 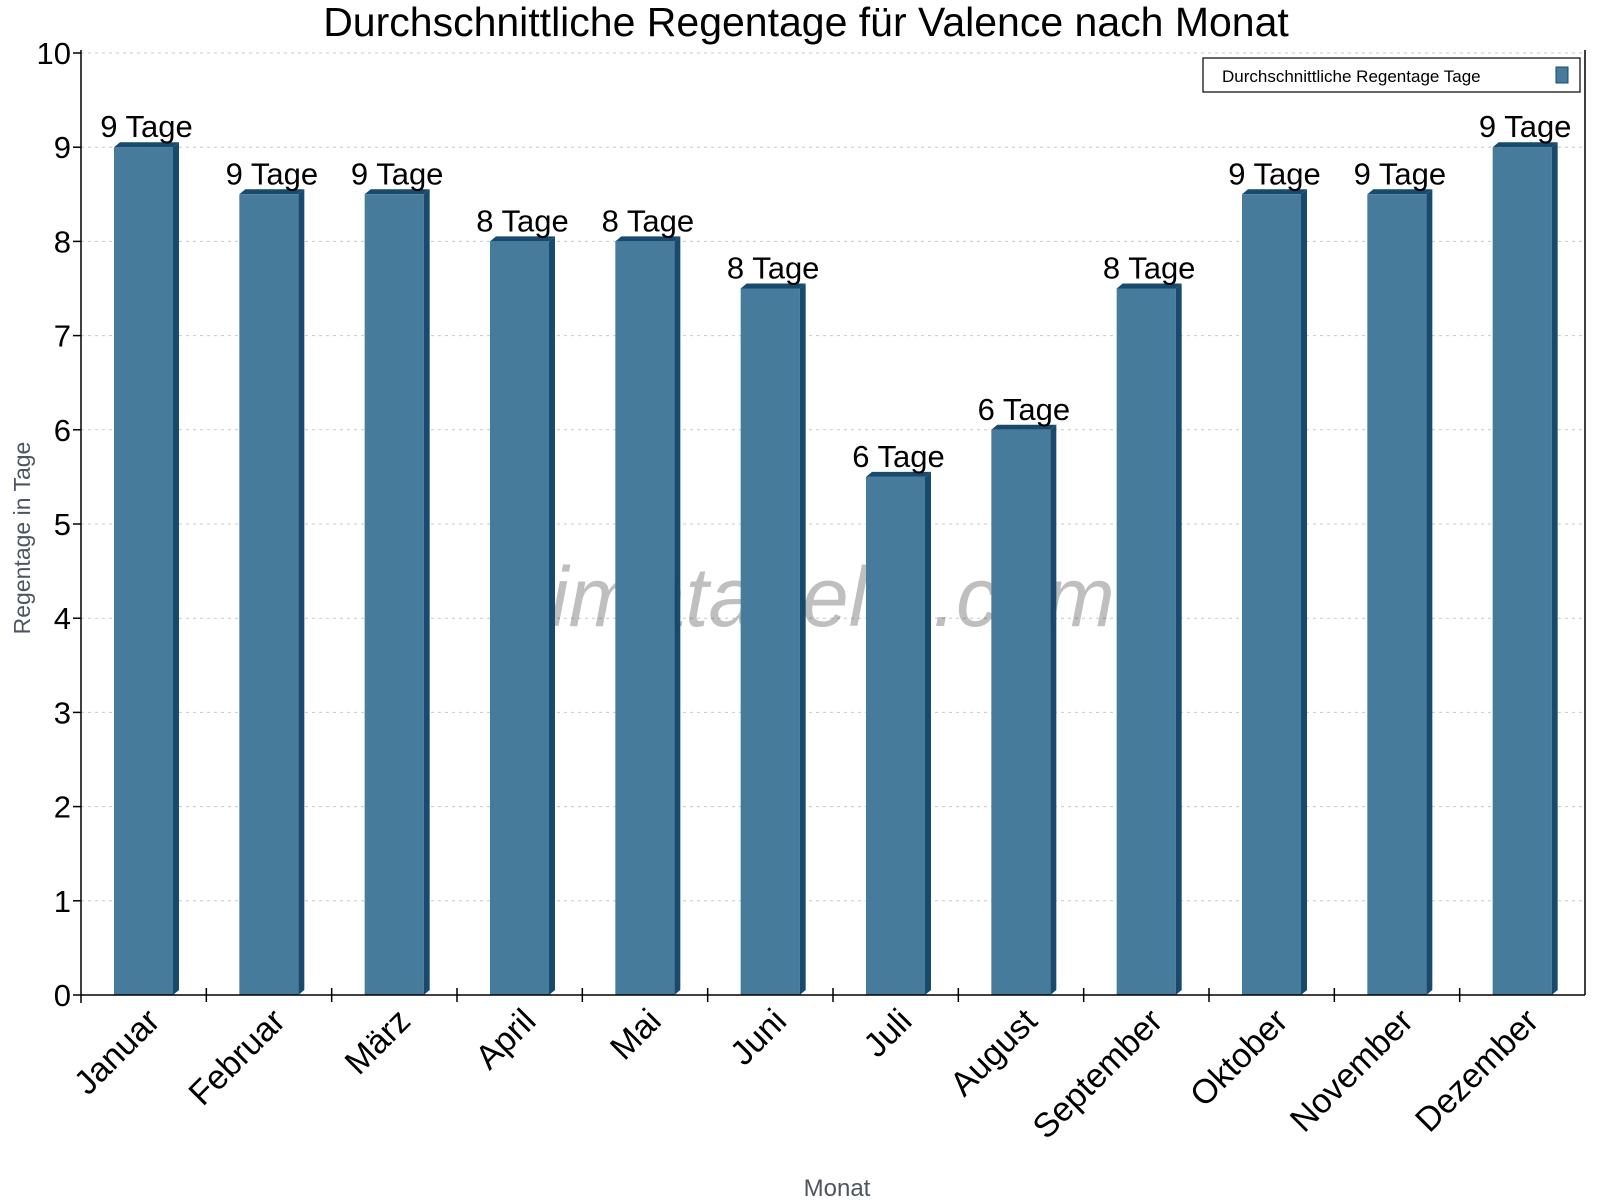 I want to click on legend-box, so click(x=1391, y=75).